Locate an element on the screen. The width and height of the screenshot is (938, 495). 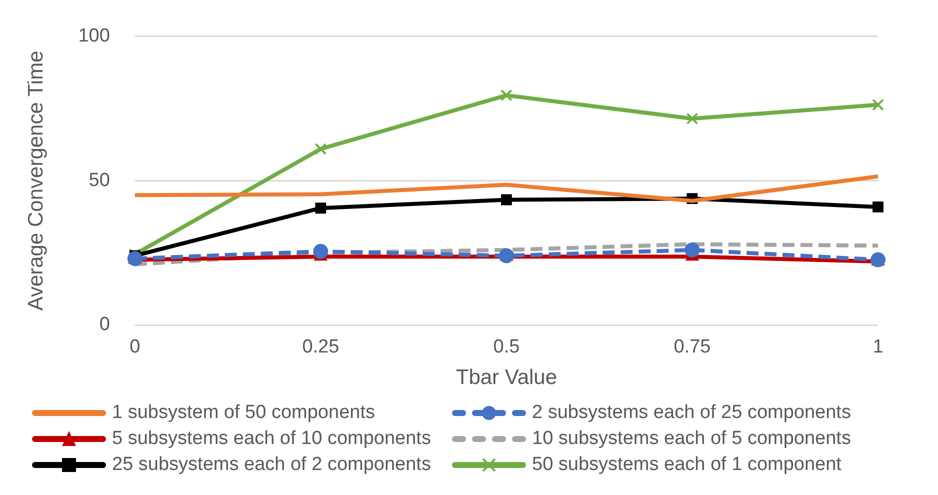
x-tick-label: 0.75 is located at coordinates (692, 347).